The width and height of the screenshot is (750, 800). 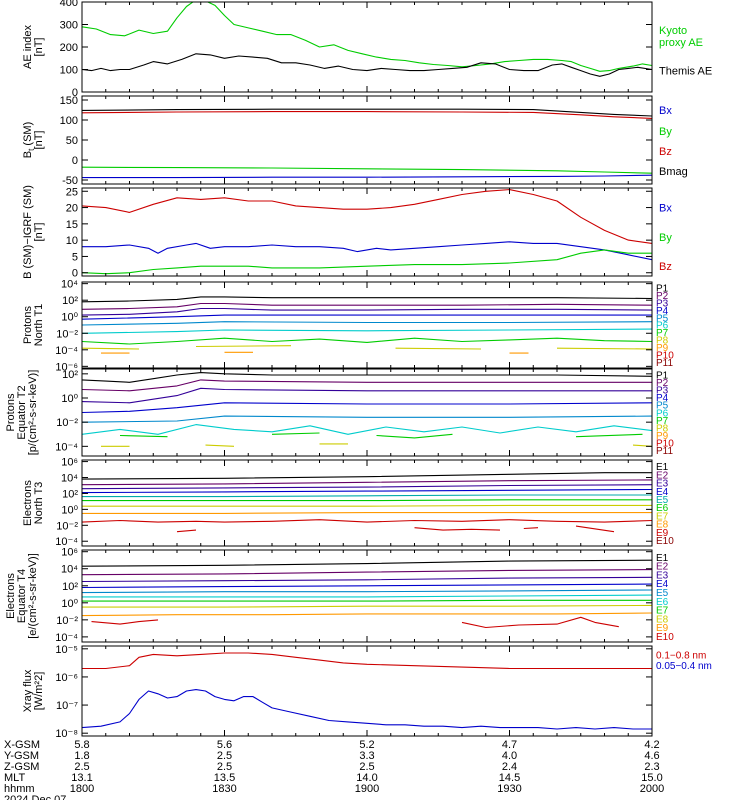 I want to click on y-tick-label: -50, so click(x=70, y=181).